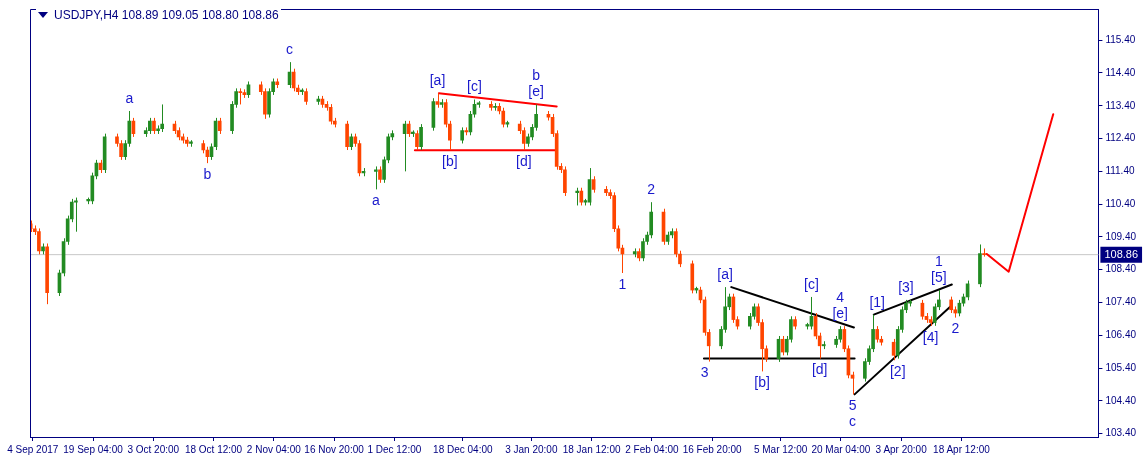 The height and width of the screenshot is (461, 1143). I want to click on chart-title: USDJPY,H4 108.89 109.05 108.80 108.86, so click(166, 15).